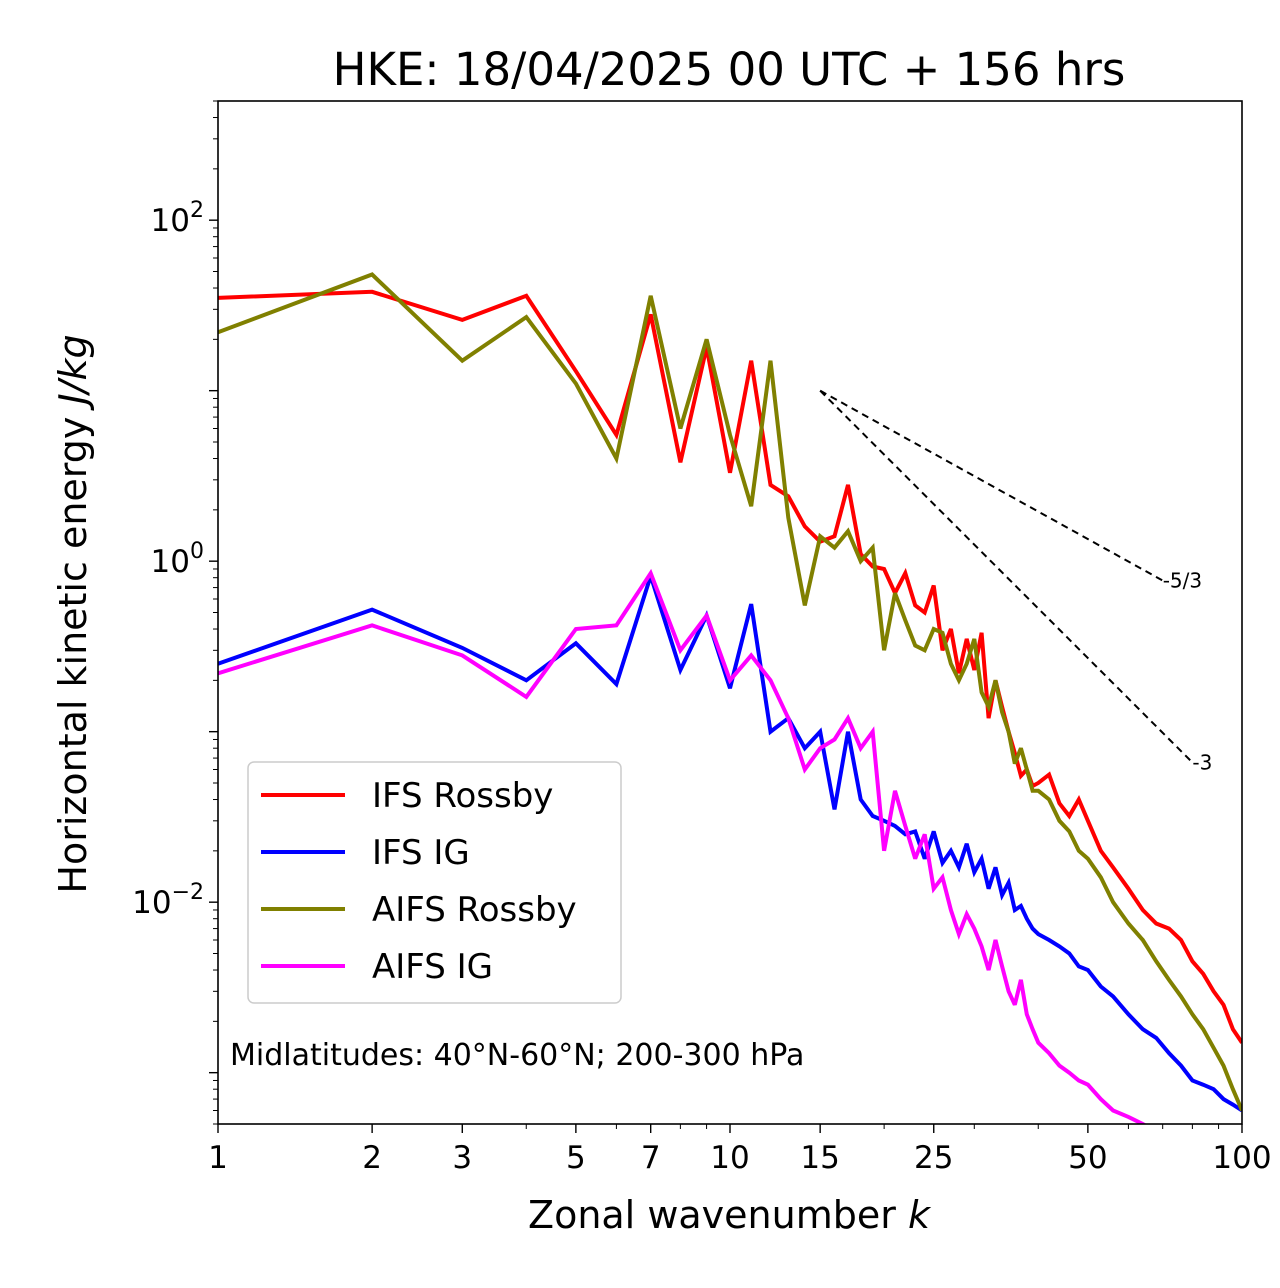  I want to click on y-axis-label-text: Horizontal kinetic energy, so click(73, 649).